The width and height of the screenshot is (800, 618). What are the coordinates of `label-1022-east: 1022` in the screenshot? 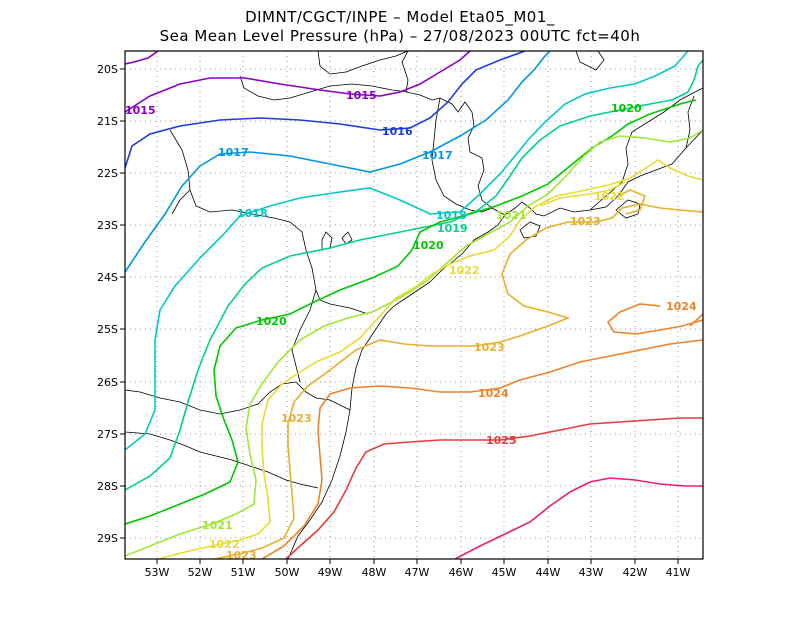 It's located at (609, 196).